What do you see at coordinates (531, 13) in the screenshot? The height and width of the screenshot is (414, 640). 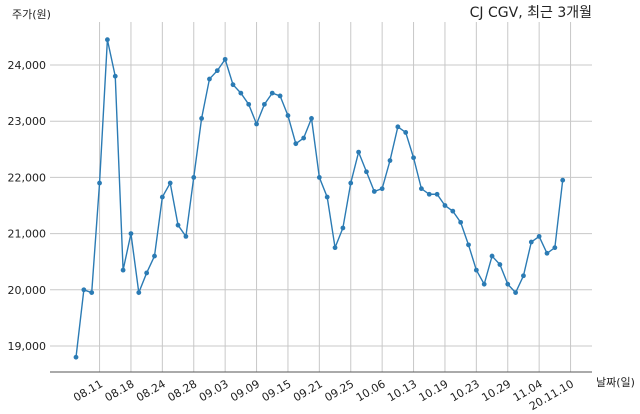 I see `chart-title: CJ CGV, 최근 3개월` at bounding box center [531, 13].